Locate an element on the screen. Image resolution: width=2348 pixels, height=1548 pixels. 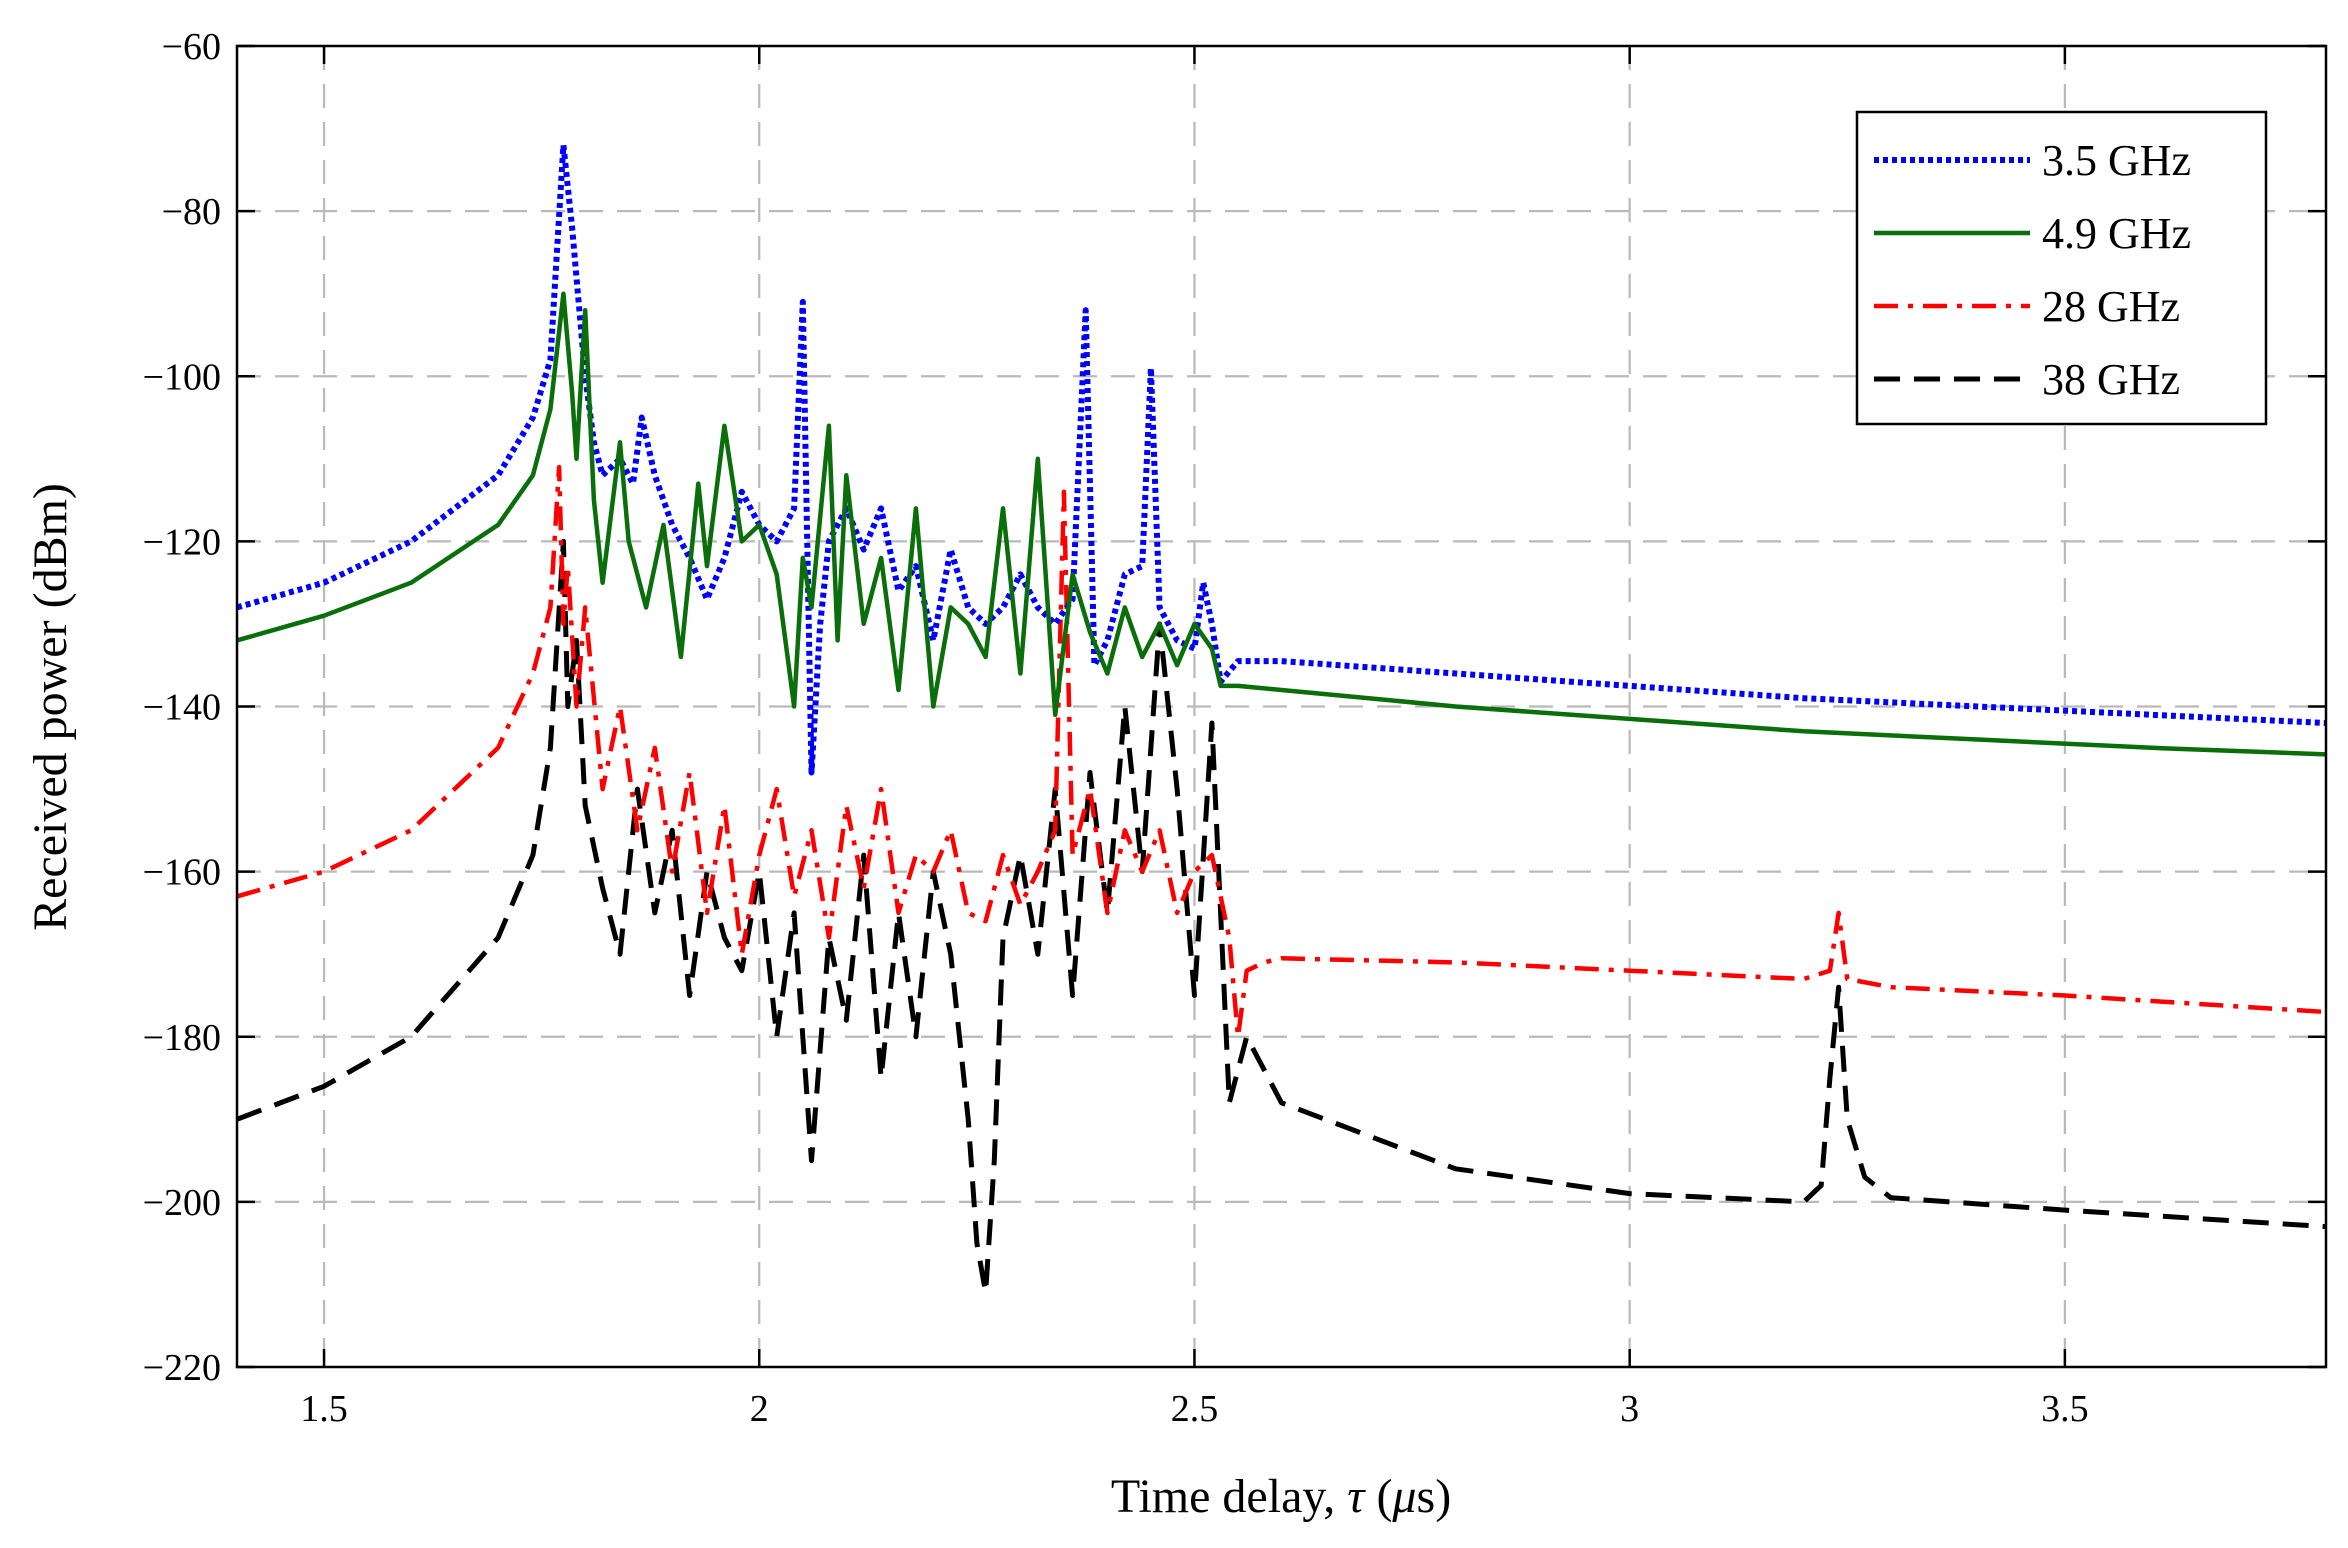
x-tick-label: 2.5 is located at coordinates (1195, 1409).